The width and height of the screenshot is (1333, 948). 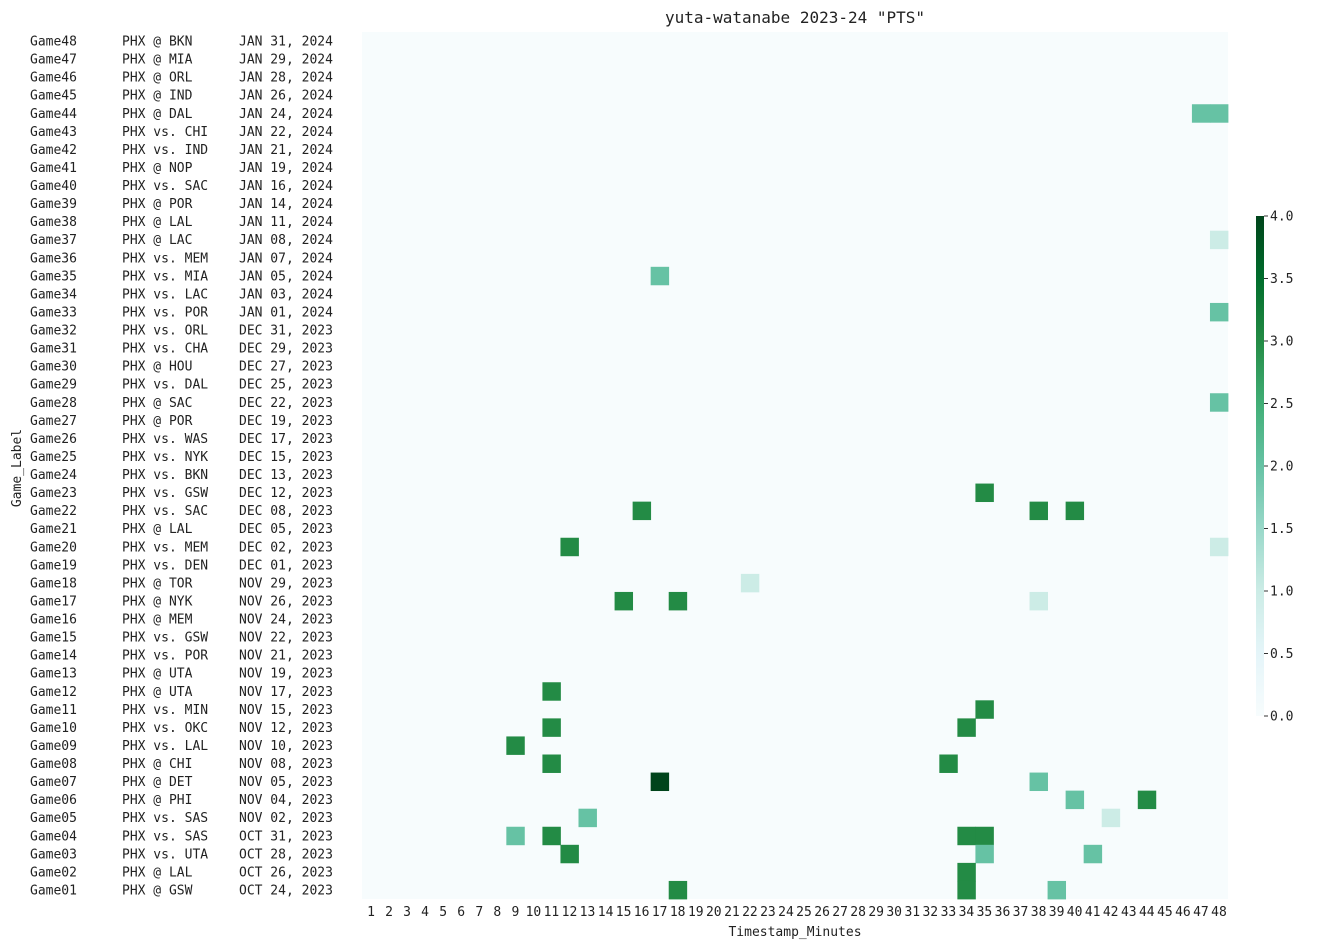 I want to click on x-tick-label: 24, so click(x=786, y=912).